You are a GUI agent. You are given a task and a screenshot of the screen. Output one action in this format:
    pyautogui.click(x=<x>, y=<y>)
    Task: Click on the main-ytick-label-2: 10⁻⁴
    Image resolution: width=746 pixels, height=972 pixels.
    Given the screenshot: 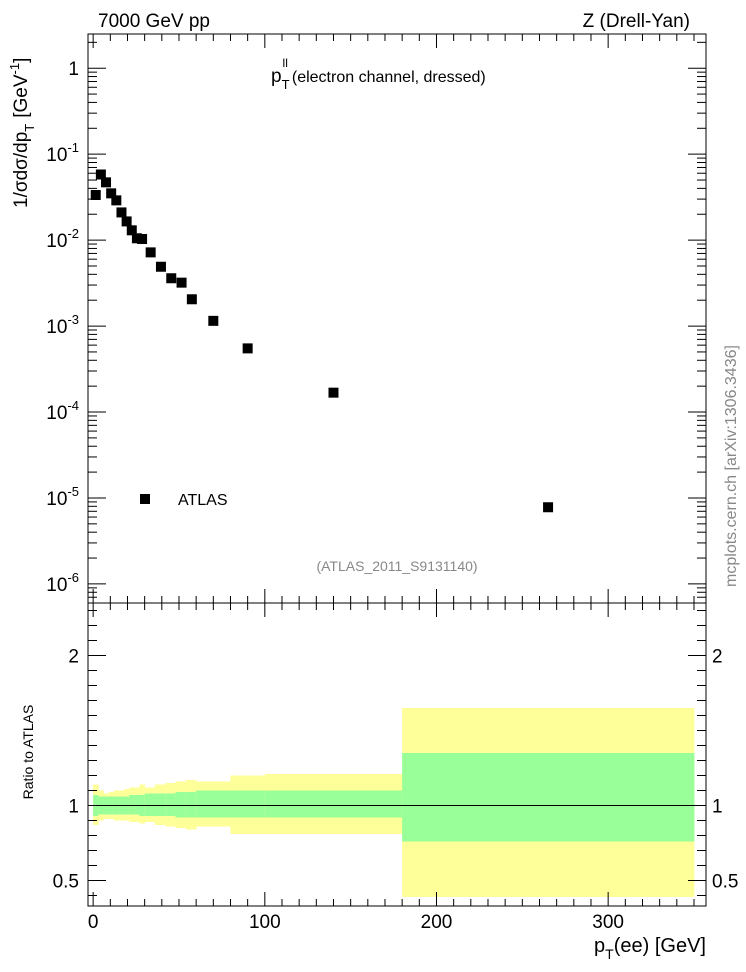 What is the action you would take?
    pyautogui.click(x=62, y=411)
    